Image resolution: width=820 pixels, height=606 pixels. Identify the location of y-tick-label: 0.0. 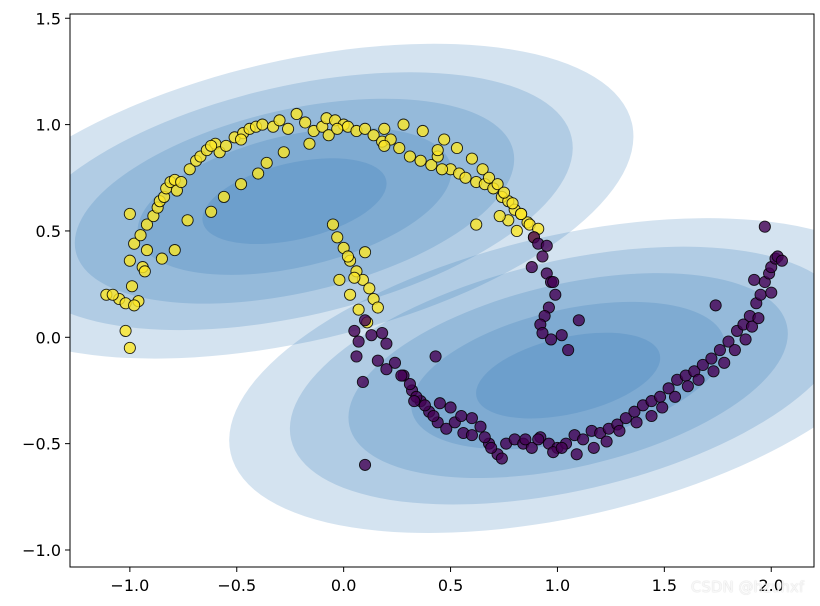
(48, 337).